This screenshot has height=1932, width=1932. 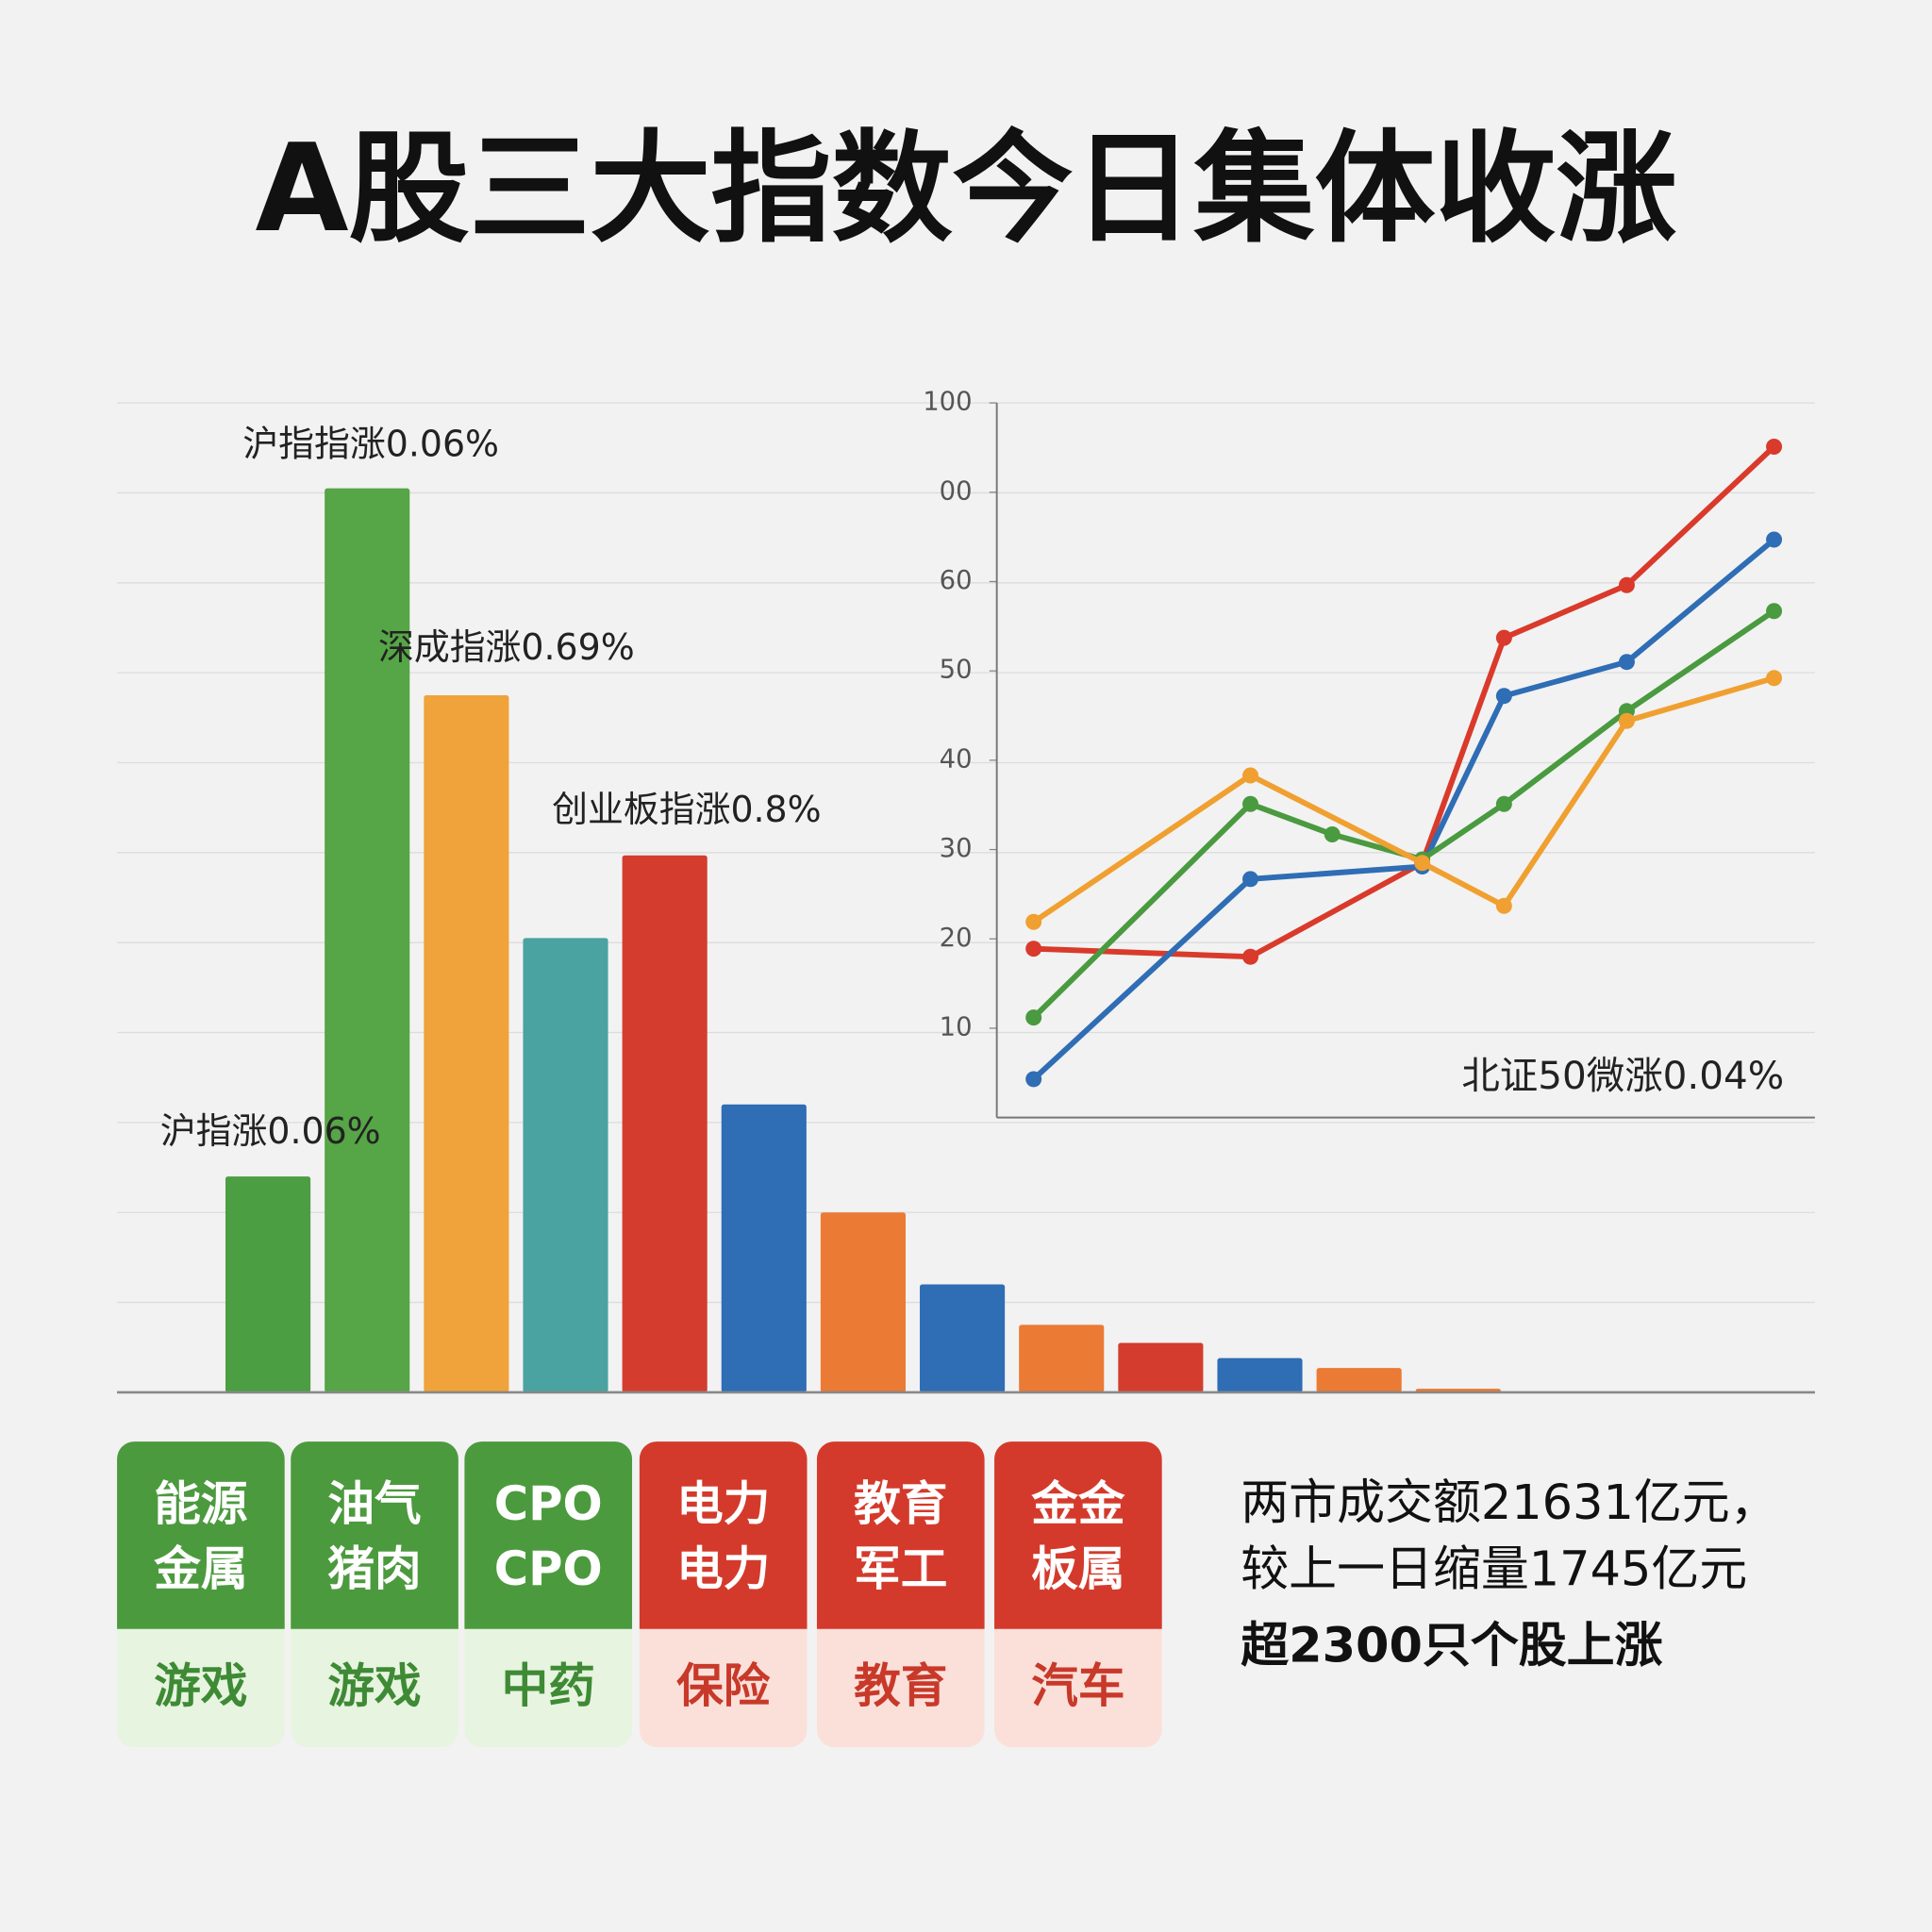 I want to click on y-tick-label: 00, so click(x=957, y=491).